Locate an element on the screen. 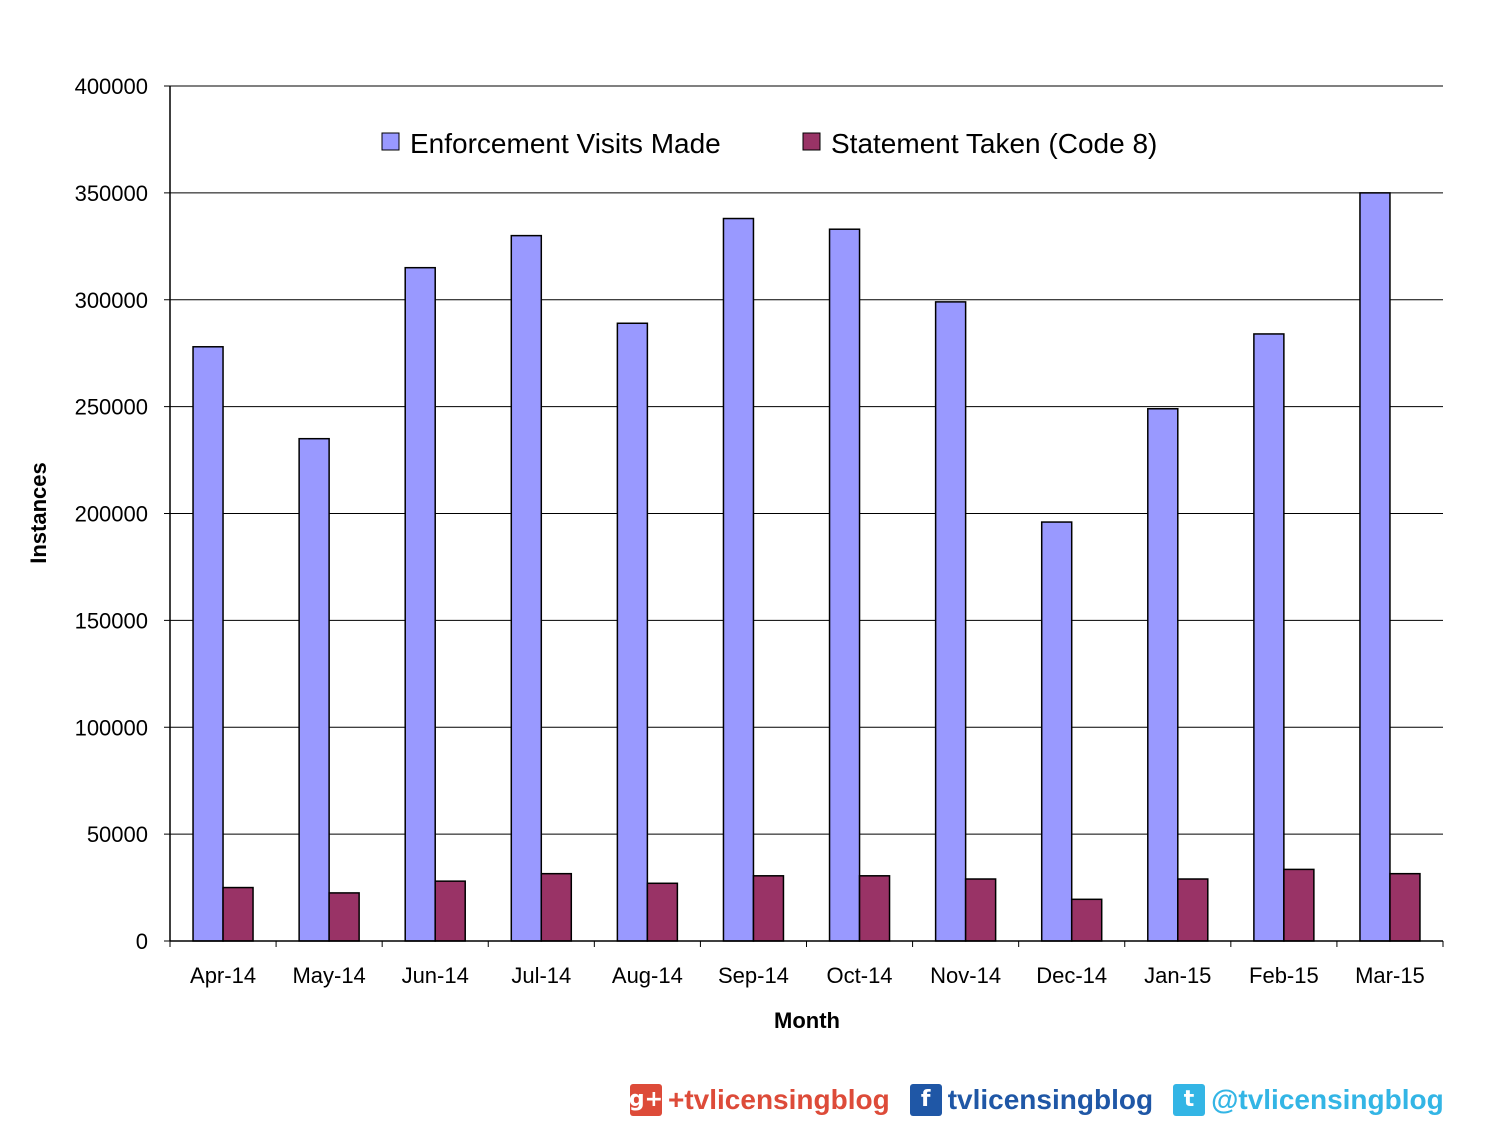  twitter-link: t @tvlicensingblog is located at coordinates (1308, 1100).